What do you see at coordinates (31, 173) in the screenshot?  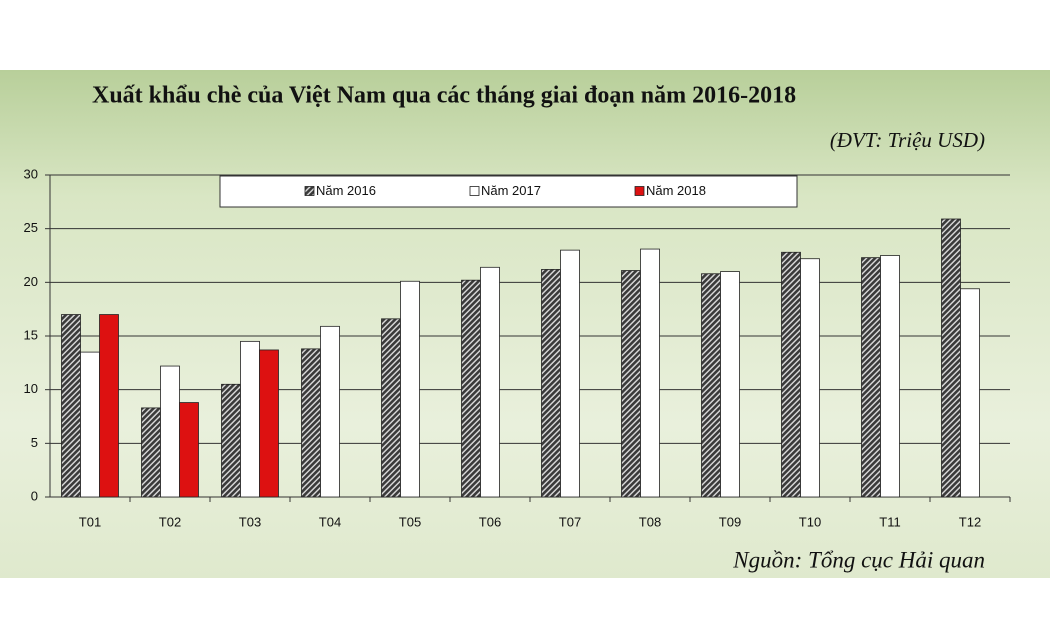 I see `y-tick-label: 30` at bounding box center [31, 173].